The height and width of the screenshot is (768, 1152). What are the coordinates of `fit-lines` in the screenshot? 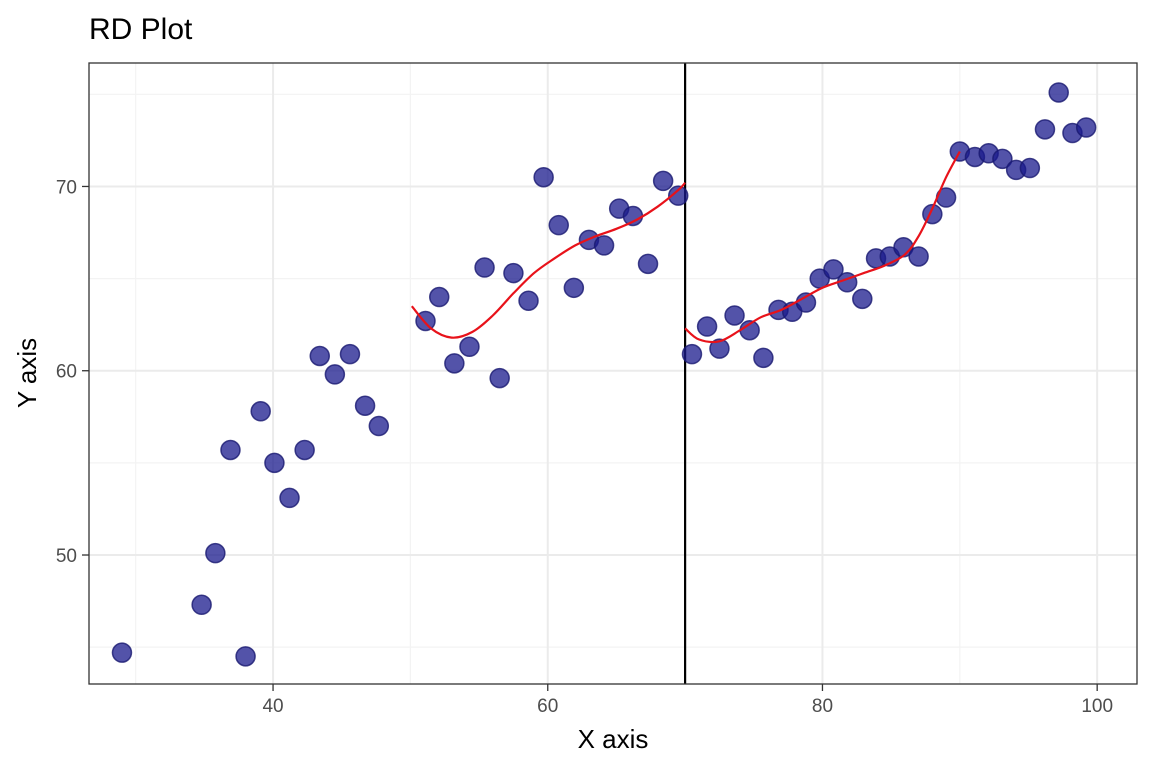 It's located at (685, 247).